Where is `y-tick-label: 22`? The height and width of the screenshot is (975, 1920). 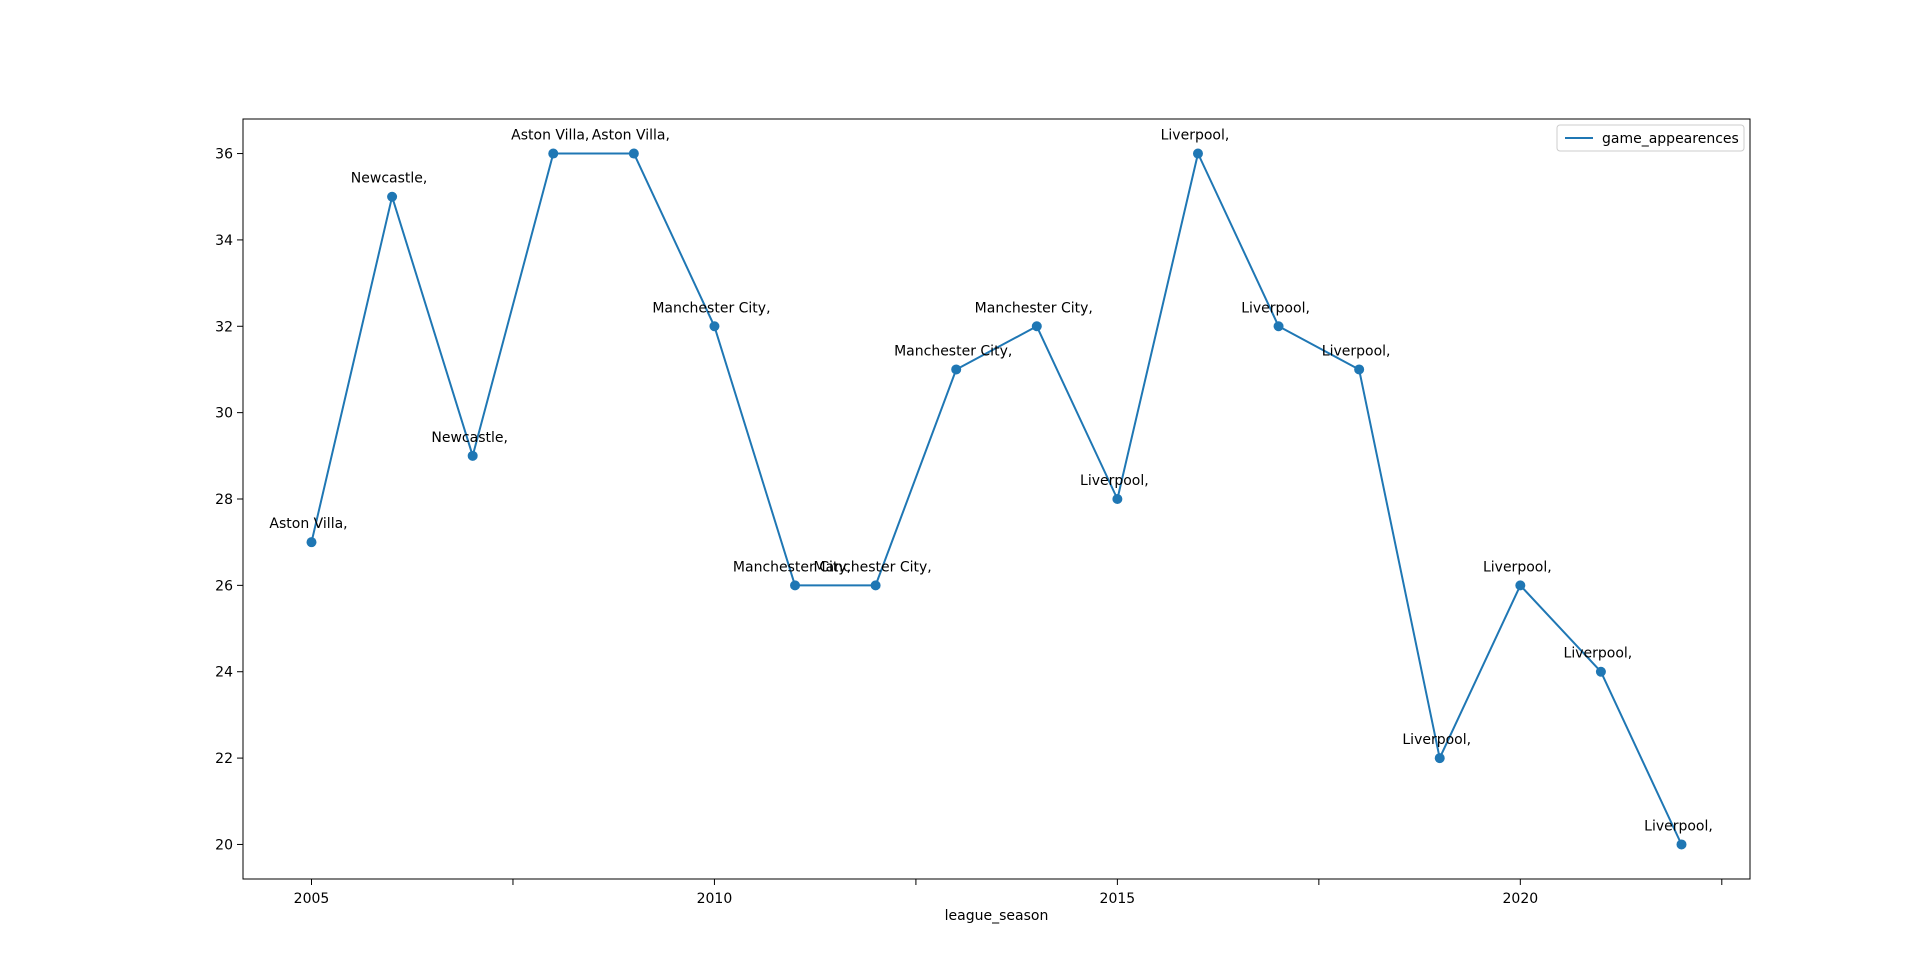
y-tick-label: 22 is located at coordinates (224, 759).